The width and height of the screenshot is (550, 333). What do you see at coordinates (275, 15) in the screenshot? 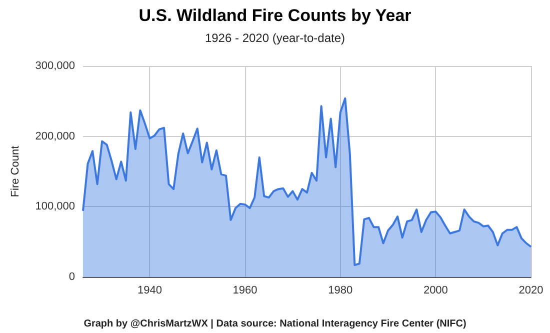
I see `chart-title: U.S. Wildland Fire Counts by Year` at bounding box center [275, 15].